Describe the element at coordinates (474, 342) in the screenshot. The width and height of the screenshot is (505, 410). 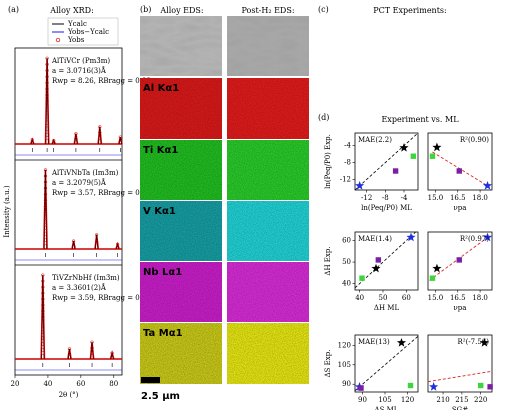
I see `annotation: R²(-7.56)` at that location.